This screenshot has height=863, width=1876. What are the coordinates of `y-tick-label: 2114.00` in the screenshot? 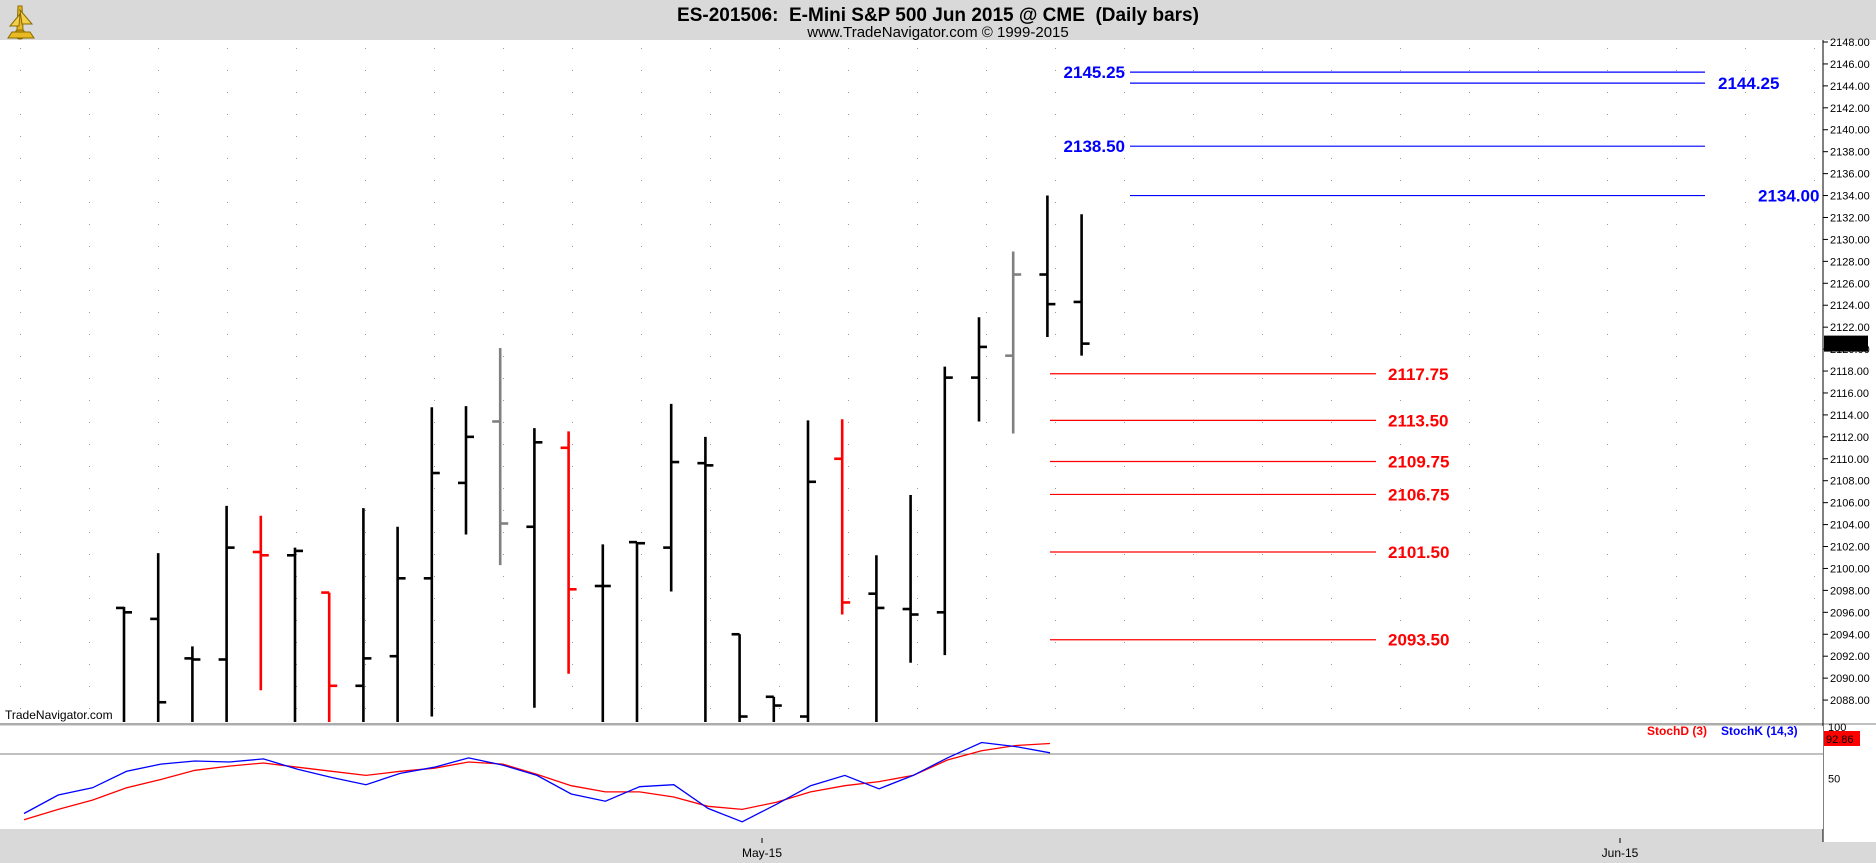 It's located at (1849, 416).